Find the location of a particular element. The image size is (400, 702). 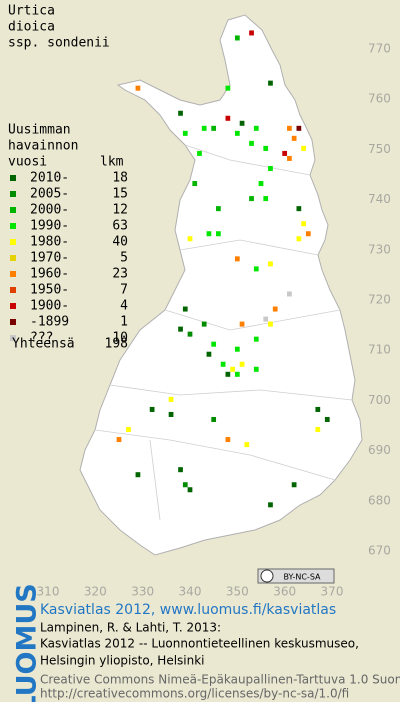

y-tick-label: 730 is located at coordinates (379, 249).